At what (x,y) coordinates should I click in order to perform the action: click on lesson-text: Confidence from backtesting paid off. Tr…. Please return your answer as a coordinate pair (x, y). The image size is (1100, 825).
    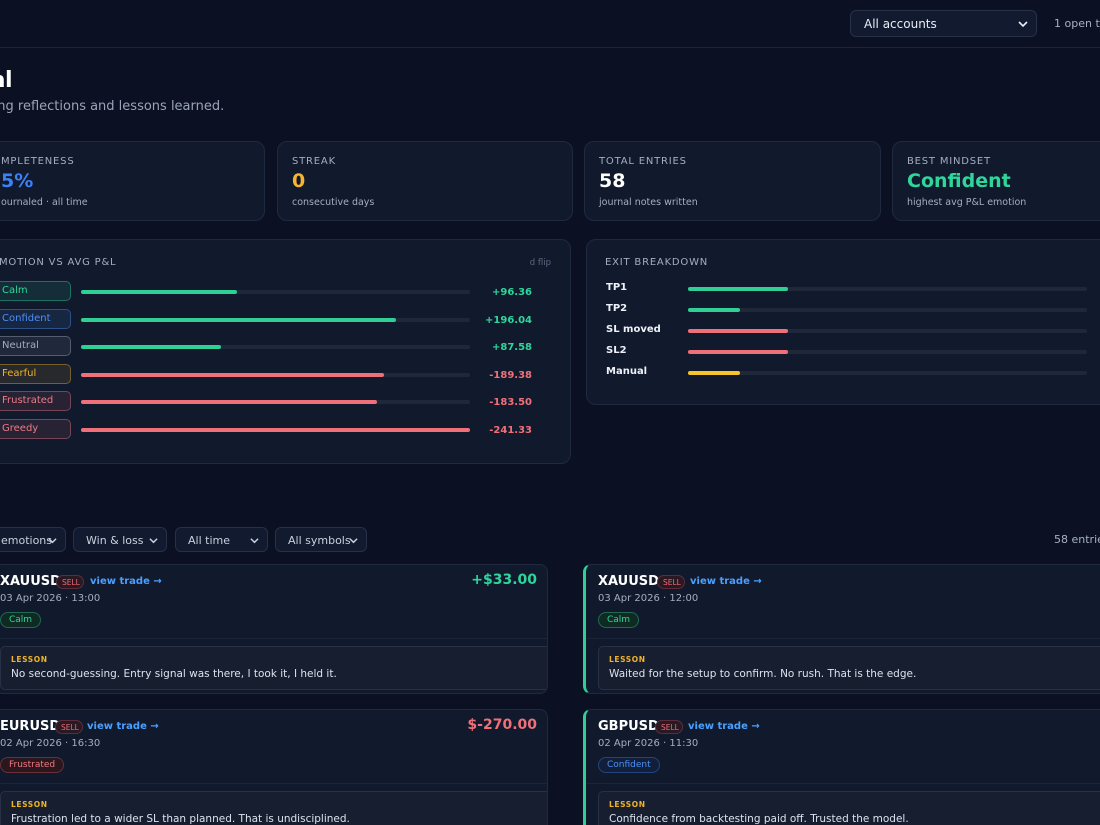
    Looking at the image, I should click on (759, 819).